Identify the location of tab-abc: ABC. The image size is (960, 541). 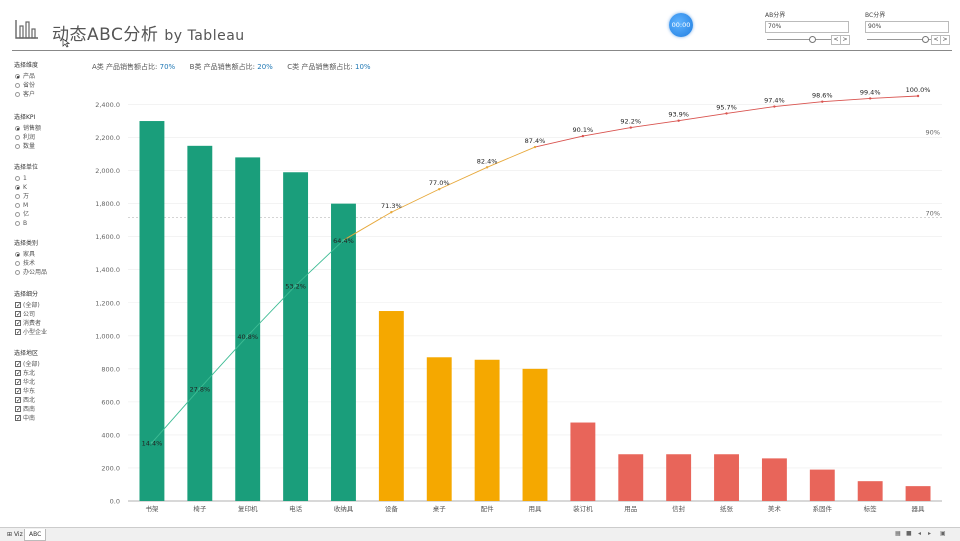
(35, 535).